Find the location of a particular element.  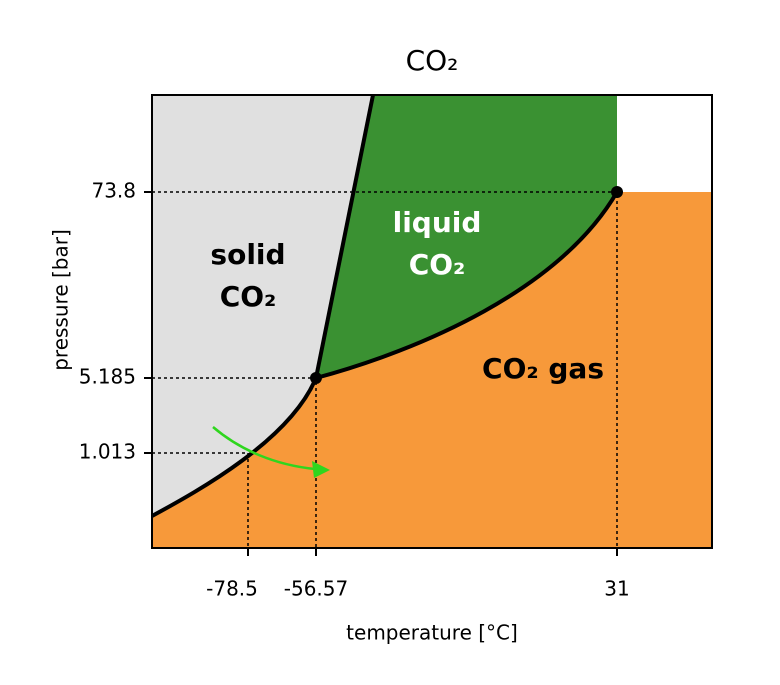

y-tick-label: 5.185 is located at coordinates (107, 377).